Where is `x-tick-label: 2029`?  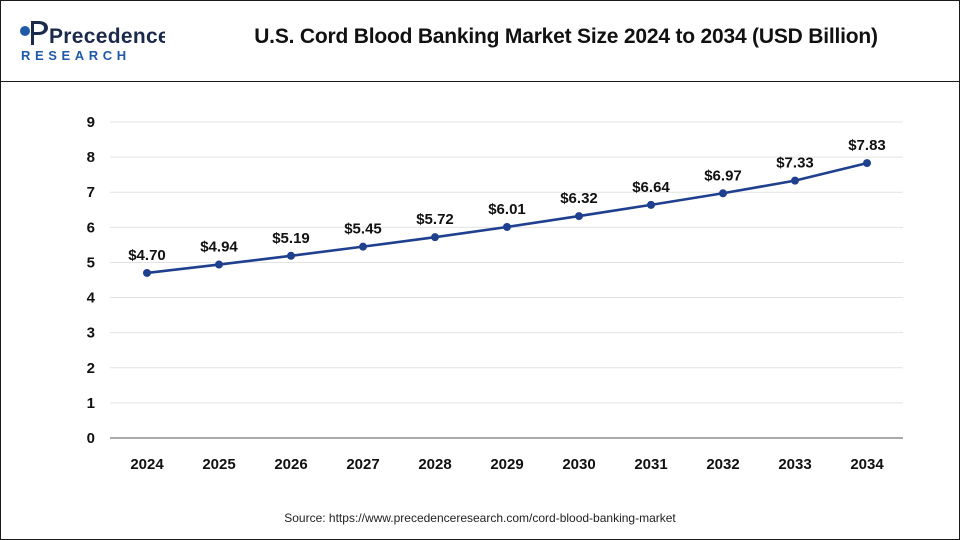
x-tick-label: 2029 is located at coordinates (506, 464).